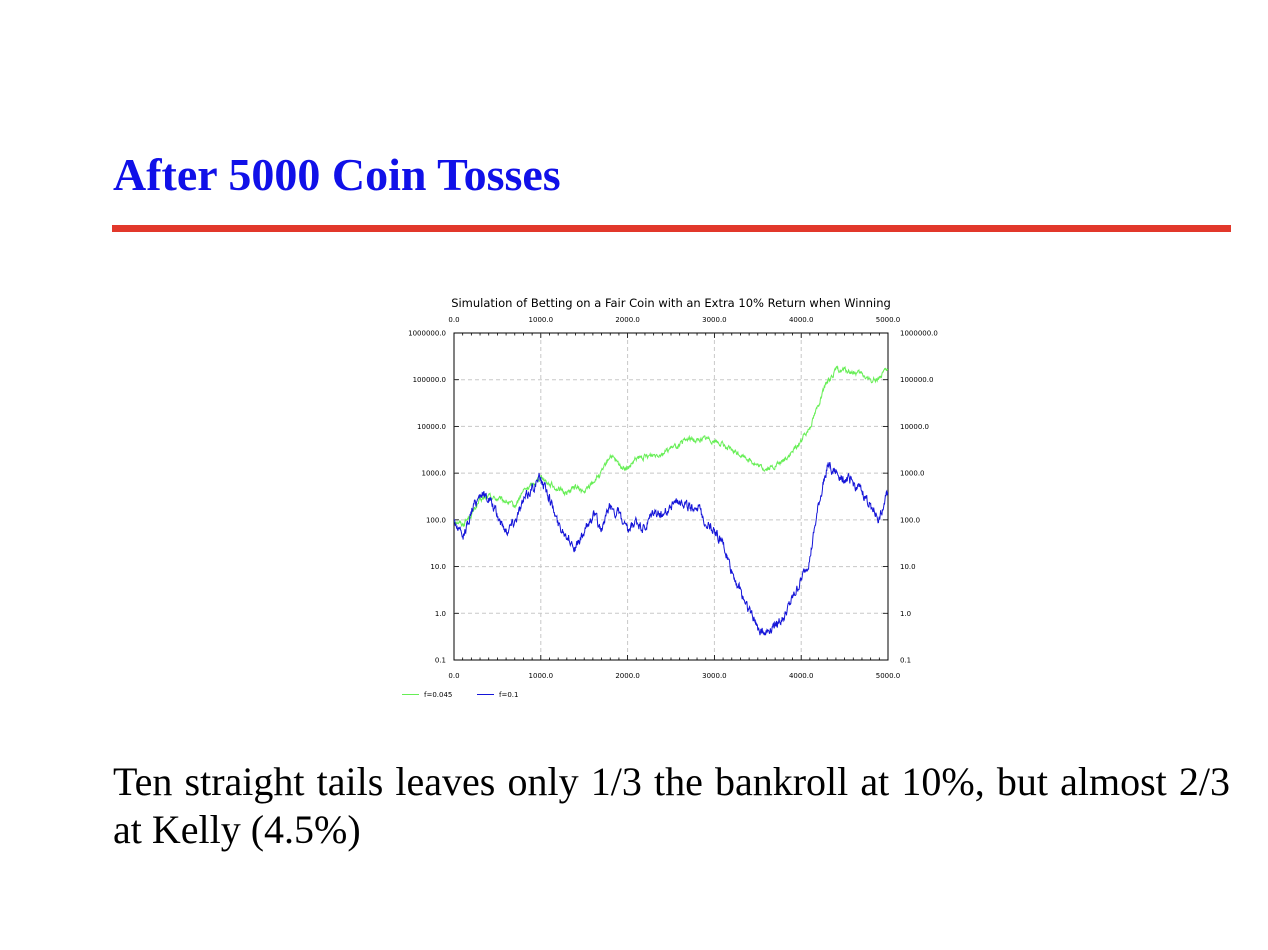 Image resolution: width=1268 pixels, height=950 pixels. I want to click on series-line-f=0.1, so click(671, 549).